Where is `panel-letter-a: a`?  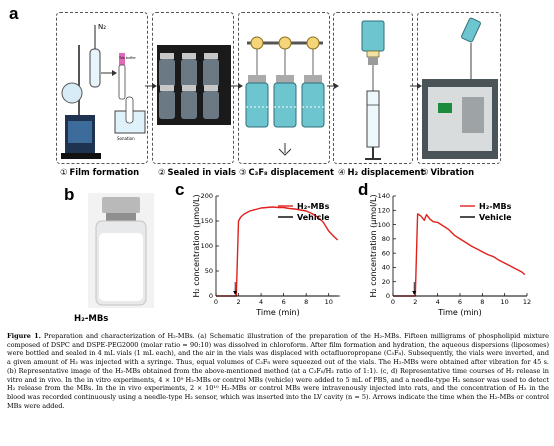
panel-letter-a: a is located at coordinates (14, 13).